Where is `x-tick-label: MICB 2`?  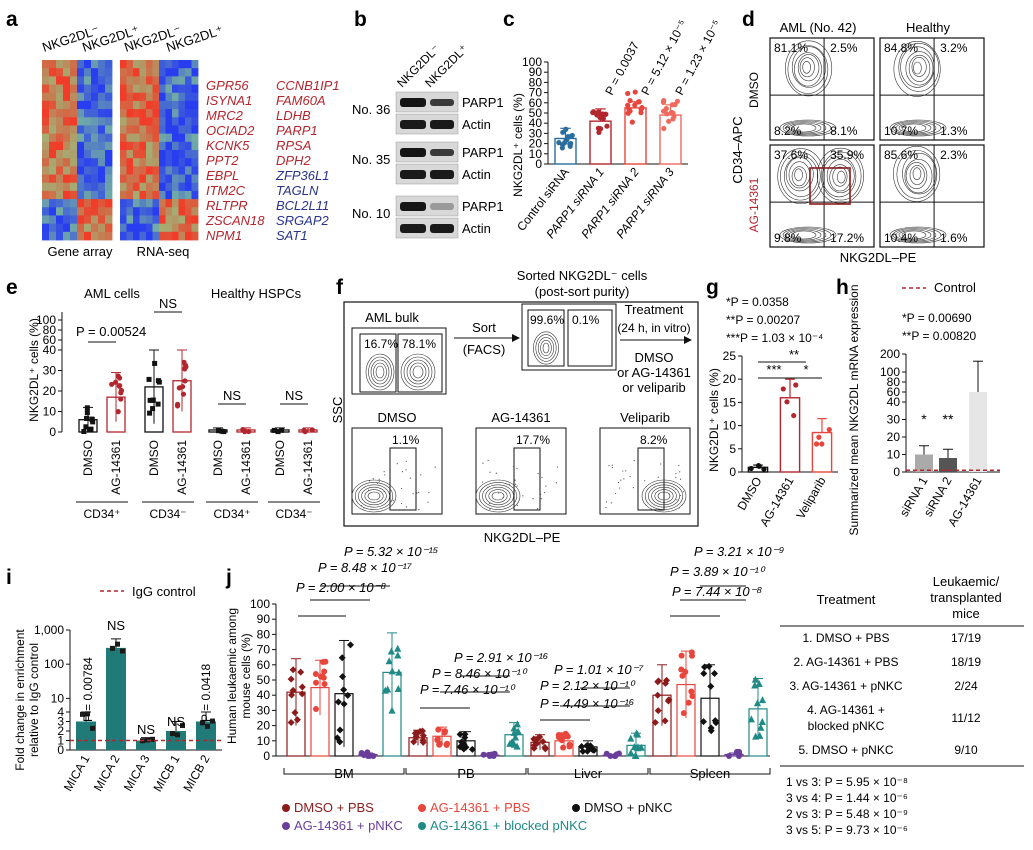
x-tick-label: MICB 2 is located at coordinates (196, 773).